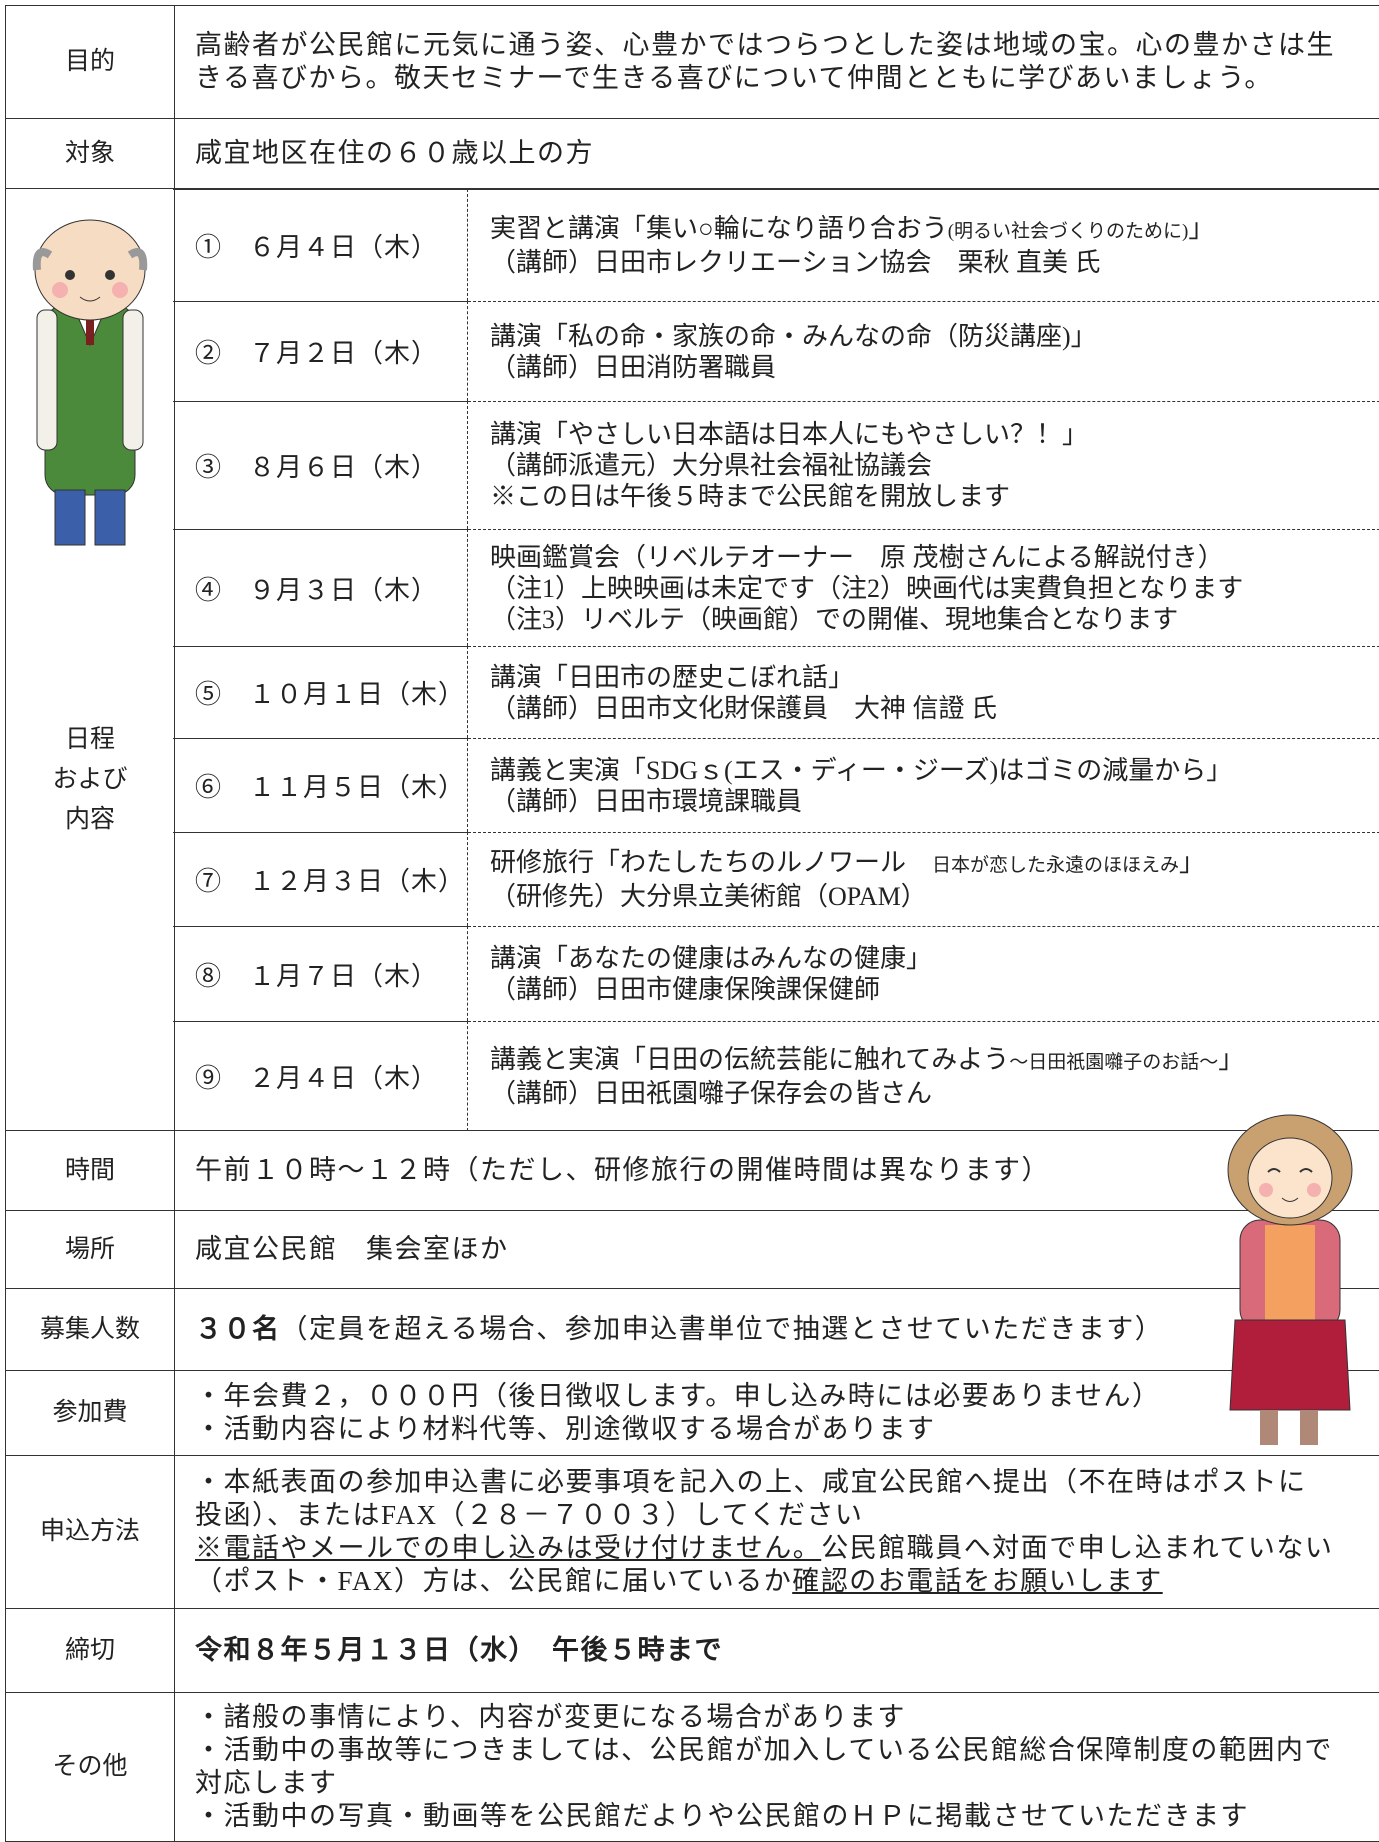  What do you see at coordinates (765, 45) in the screenshot?
I see `text-line: 高齢者が公民館に元気に通う姿、心豊かではつらつとした姿は地域の宝。心の豊かさは生` at bounding box center [765, 45].